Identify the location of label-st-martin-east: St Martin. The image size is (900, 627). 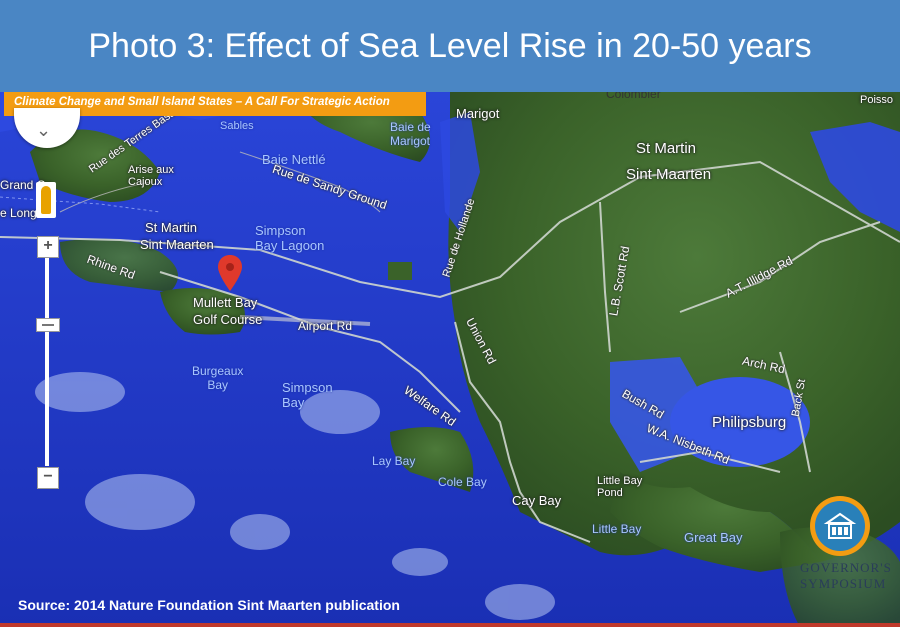
(666, 148).